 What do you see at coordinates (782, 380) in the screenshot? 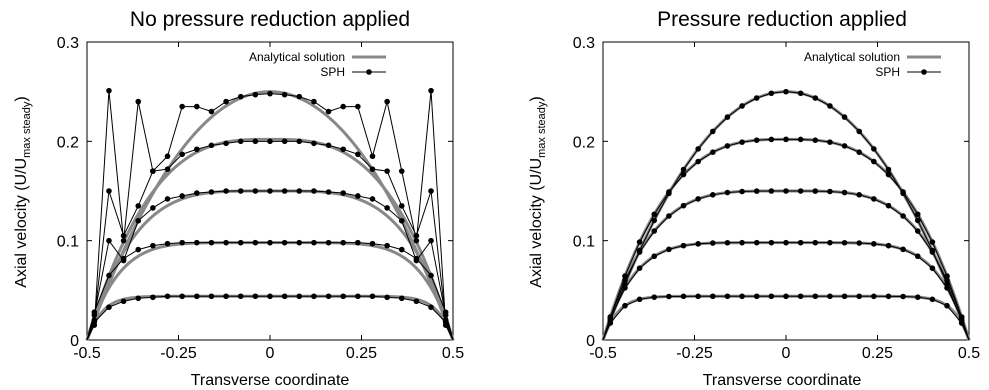
I see `x-axis-label-right: Transverse coordinate` at bounding box center [782, 380].